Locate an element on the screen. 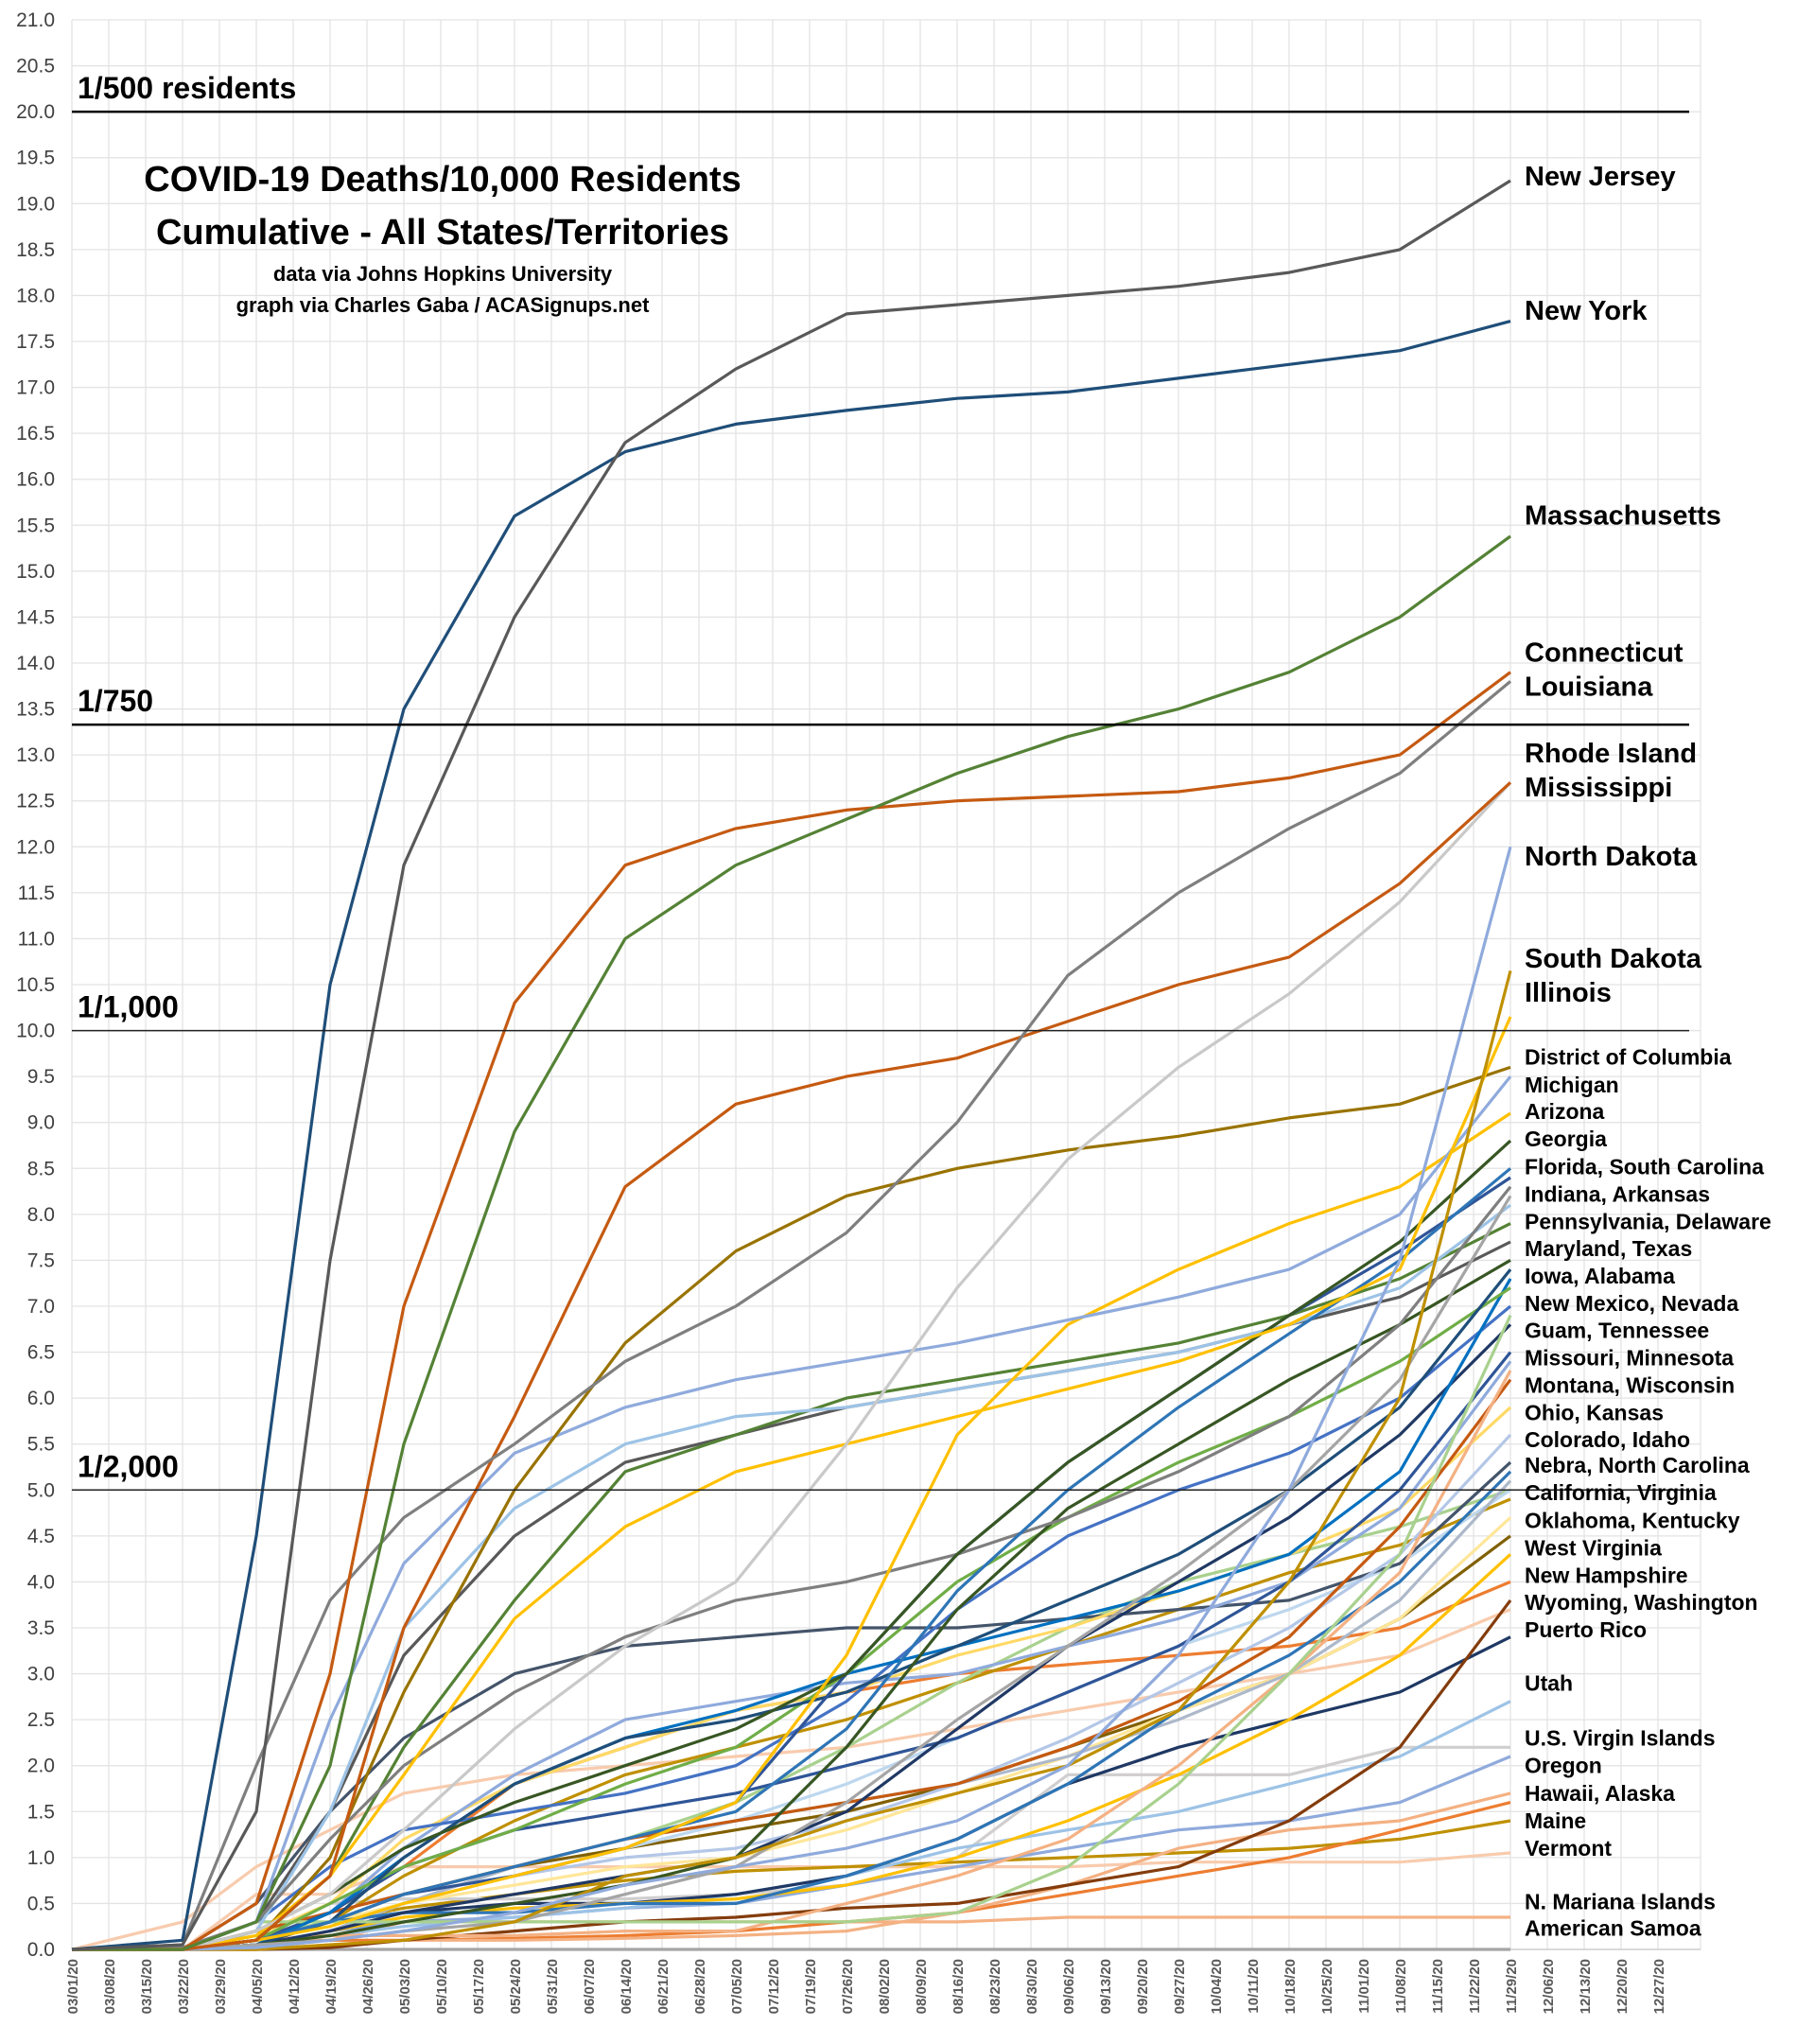  y-tick-label: 7.0 is located at coordinates (41, 1307).